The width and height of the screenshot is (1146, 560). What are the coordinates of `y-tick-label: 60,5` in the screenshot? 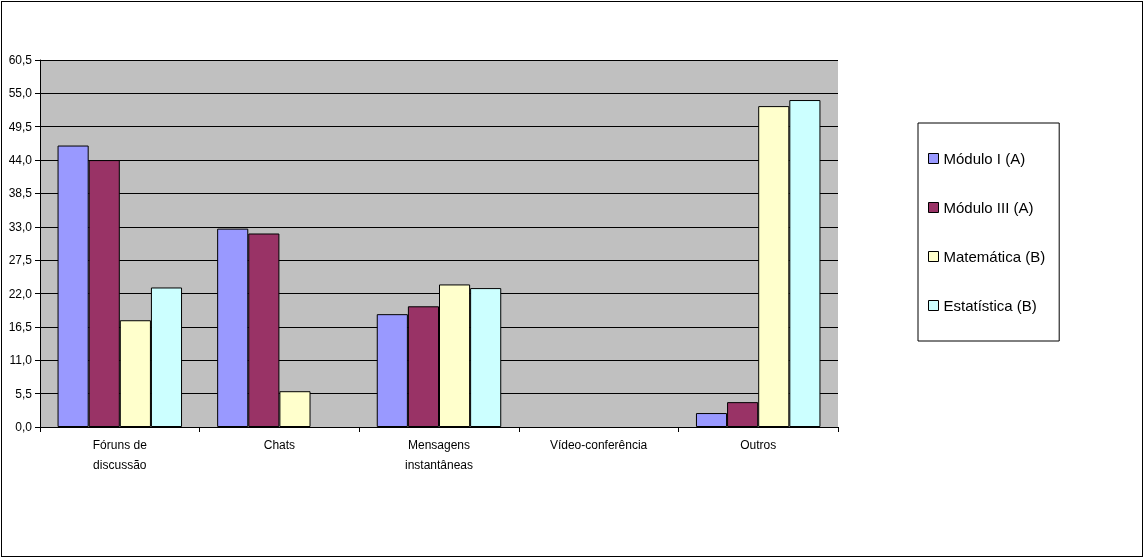 It's located at (20, 60).